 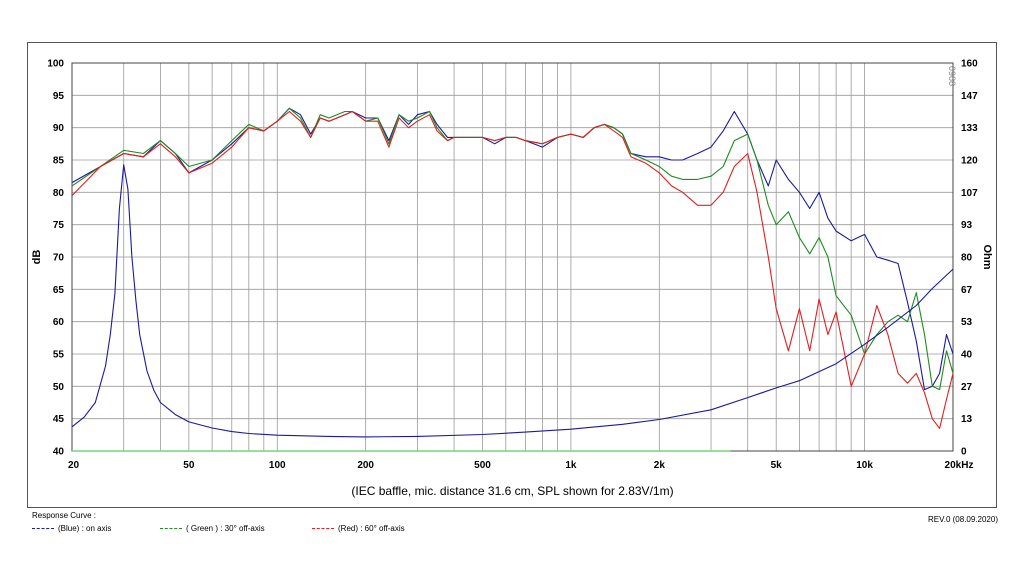 What do you see at coordinates (59, 290) in the screenshot?
I see `y-tick-label: 65` at bounding box center [59, 290].